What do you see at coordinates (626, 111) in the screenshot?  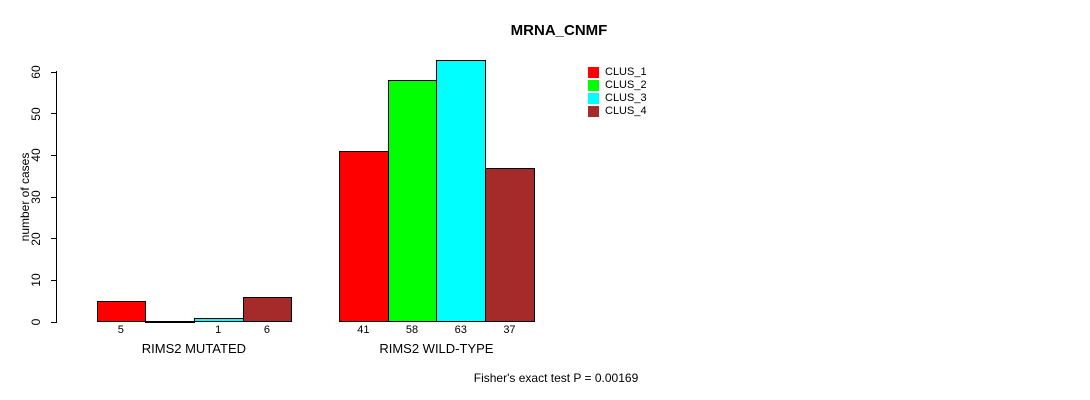 I see `legend-label: CLUS_4` at bounding box center [626, 111].